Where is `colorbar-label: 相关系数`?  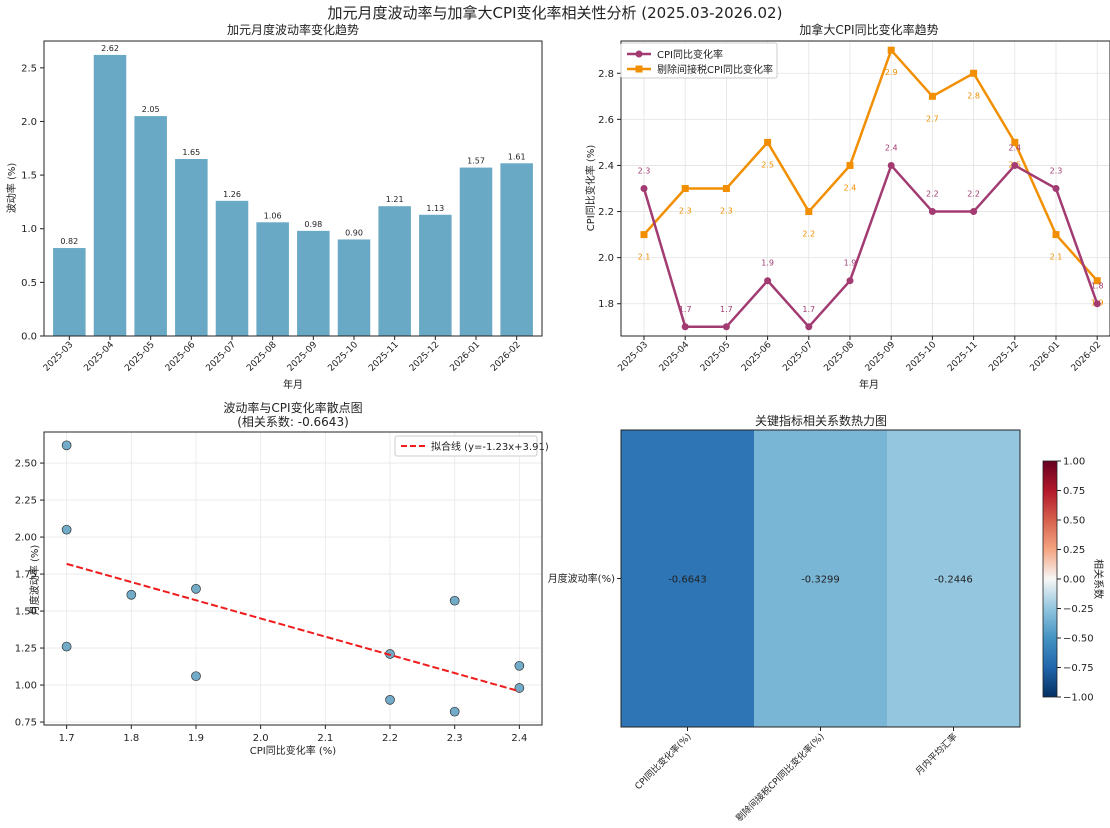
colorbar-label: 相关系数 is located at coordinates (1098, 579).